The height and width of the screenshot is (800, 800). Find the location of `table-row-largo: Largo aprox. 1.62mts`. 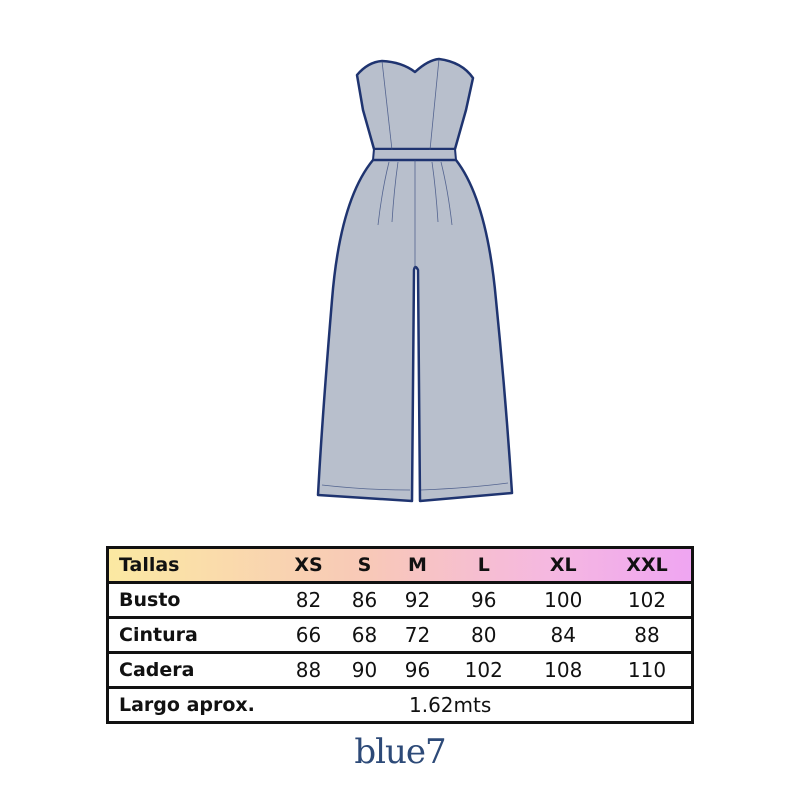

table-row-largo: Largo aprox. 1.62mts is located at coordinates (400, 704).